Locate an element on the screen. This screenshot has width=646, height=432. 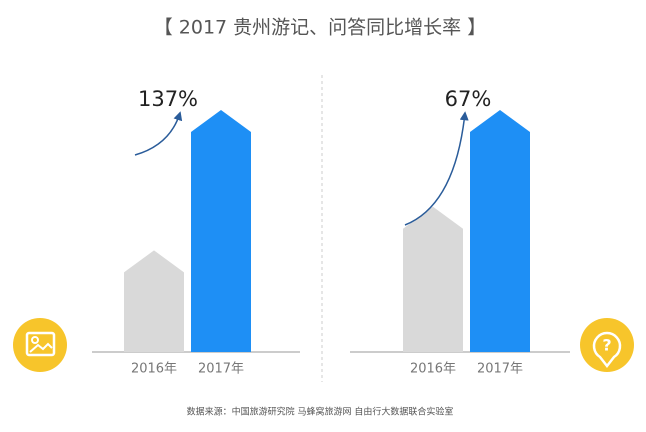
growth-label: 67% is located at coordinates (468, 99).